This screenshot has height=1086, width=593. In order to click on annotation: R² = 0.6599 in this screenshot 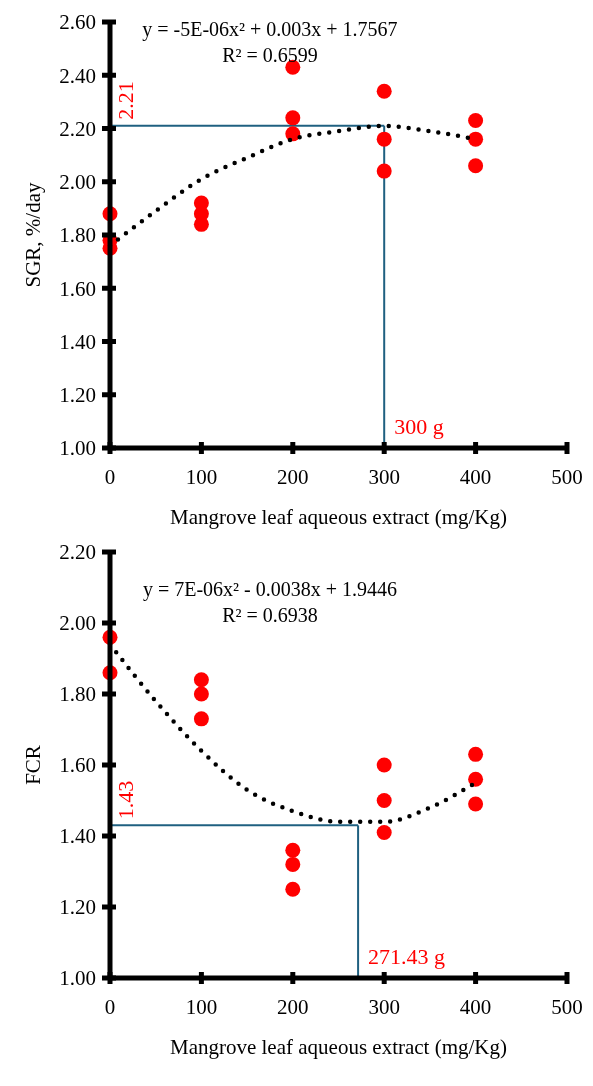, I will do `click(270, 55)`.